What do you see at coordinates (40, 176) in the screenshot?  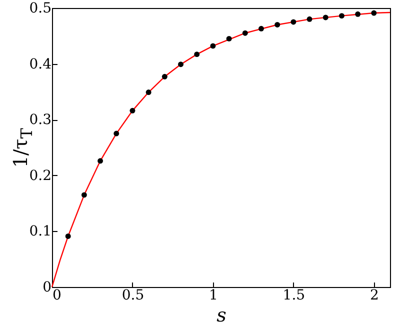 I see `y-tick-label: 0.2` at bounding box center [40, 176].